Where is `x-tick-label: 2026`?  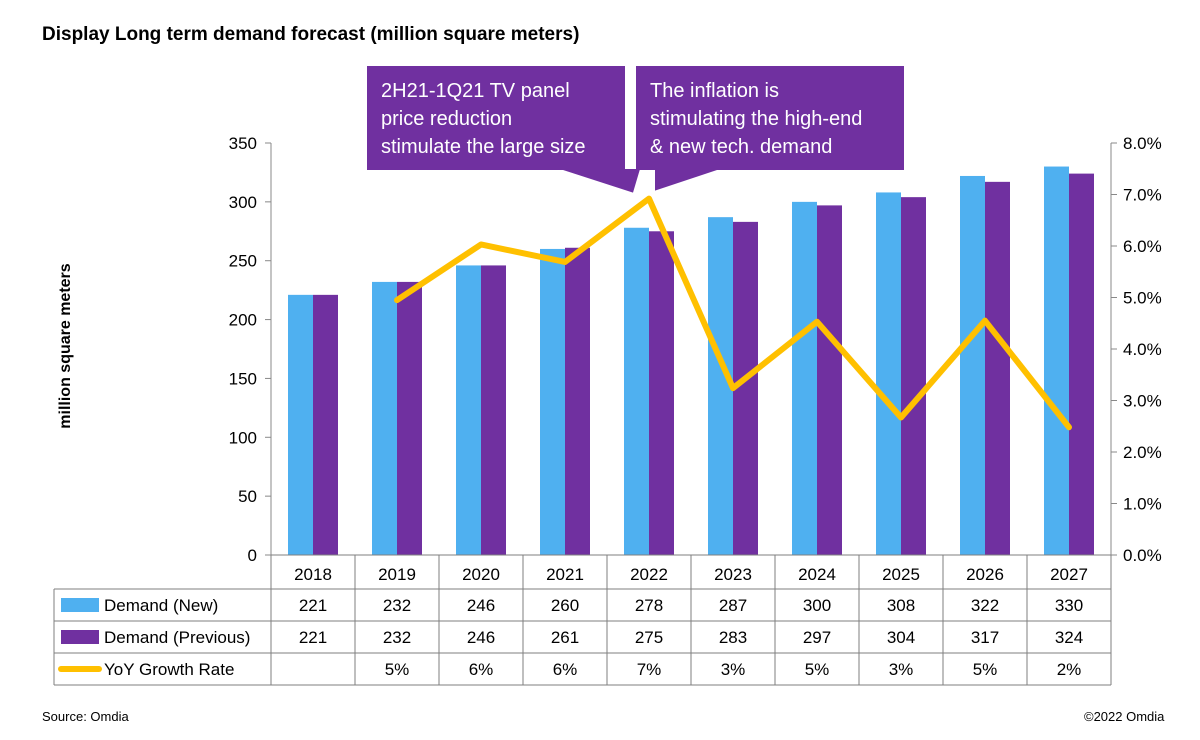
x-tick-label: 2026 is located at coordinates (985, 574).